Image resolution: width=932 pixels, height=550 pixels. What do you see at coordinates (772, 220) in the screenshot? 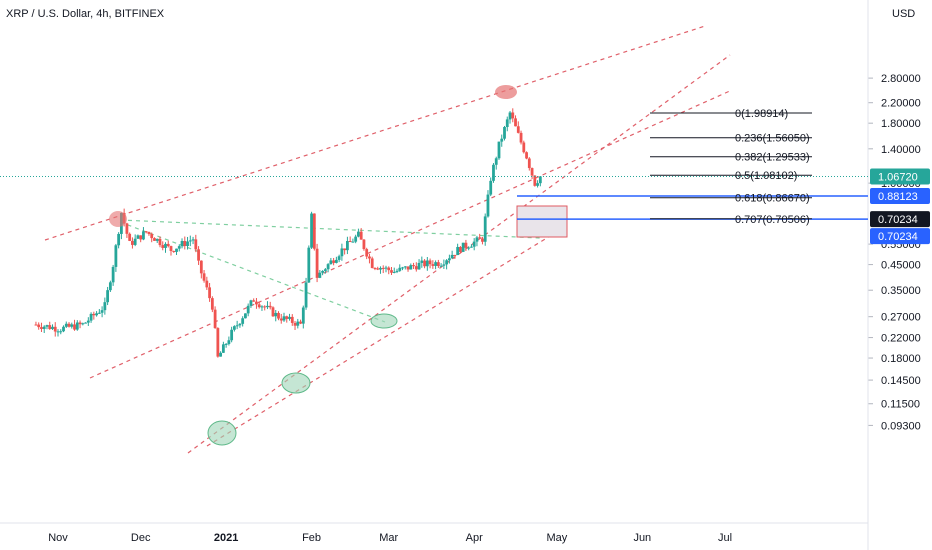
I see `fib-label: 0.707(0.70506)` at bounding box center [772, 220].